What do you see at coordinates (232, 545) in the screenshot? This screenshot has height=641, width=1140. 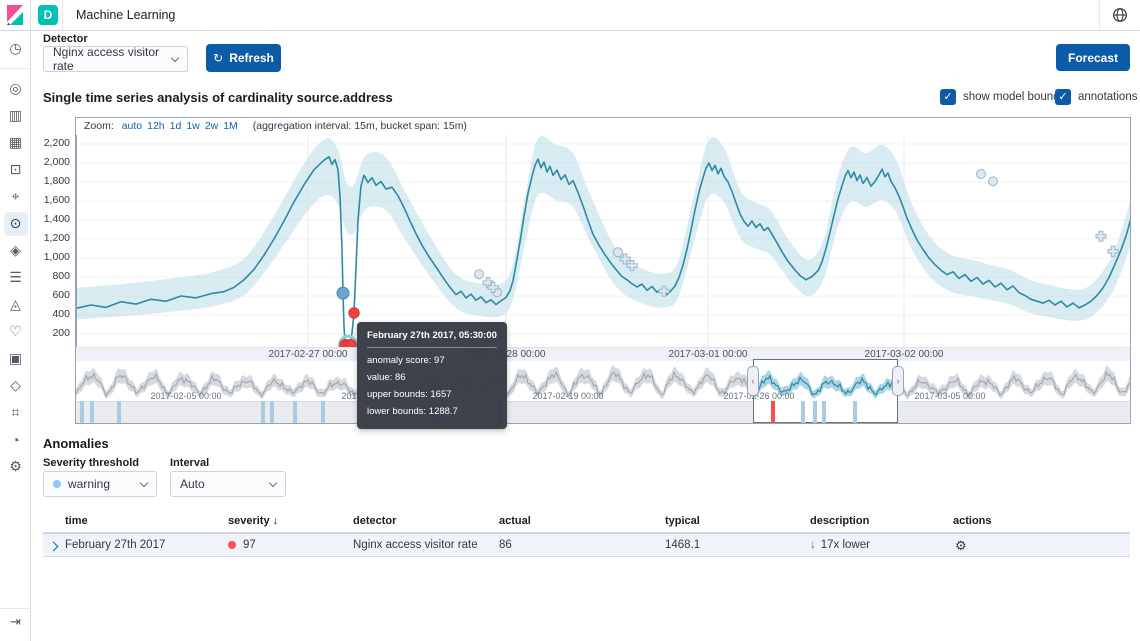 I see `critical-severity-dot` at bounding box center [232, 545].